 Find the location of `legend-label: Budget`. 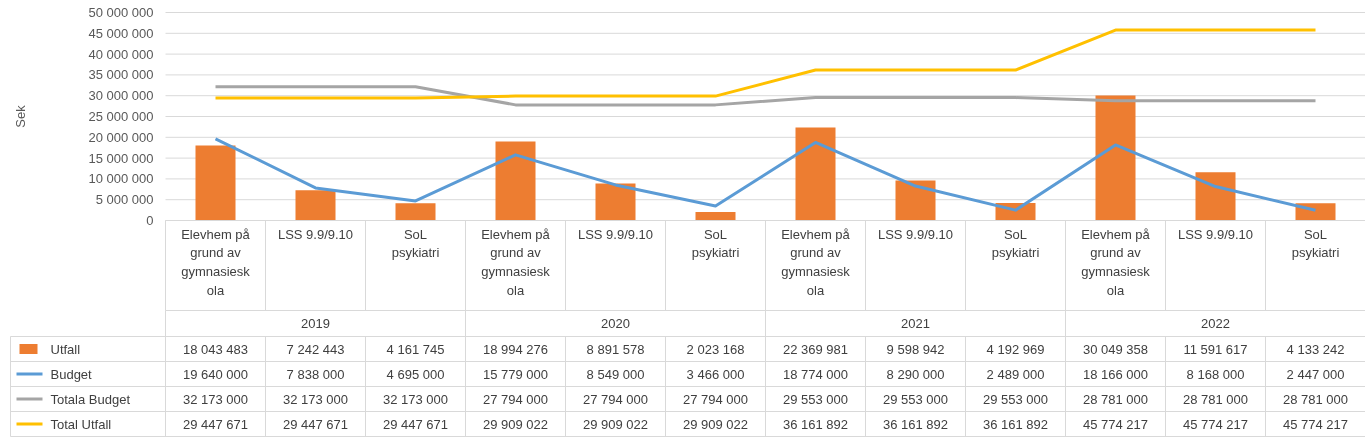

legend-label: Budget is located at coordinates (71, 374).